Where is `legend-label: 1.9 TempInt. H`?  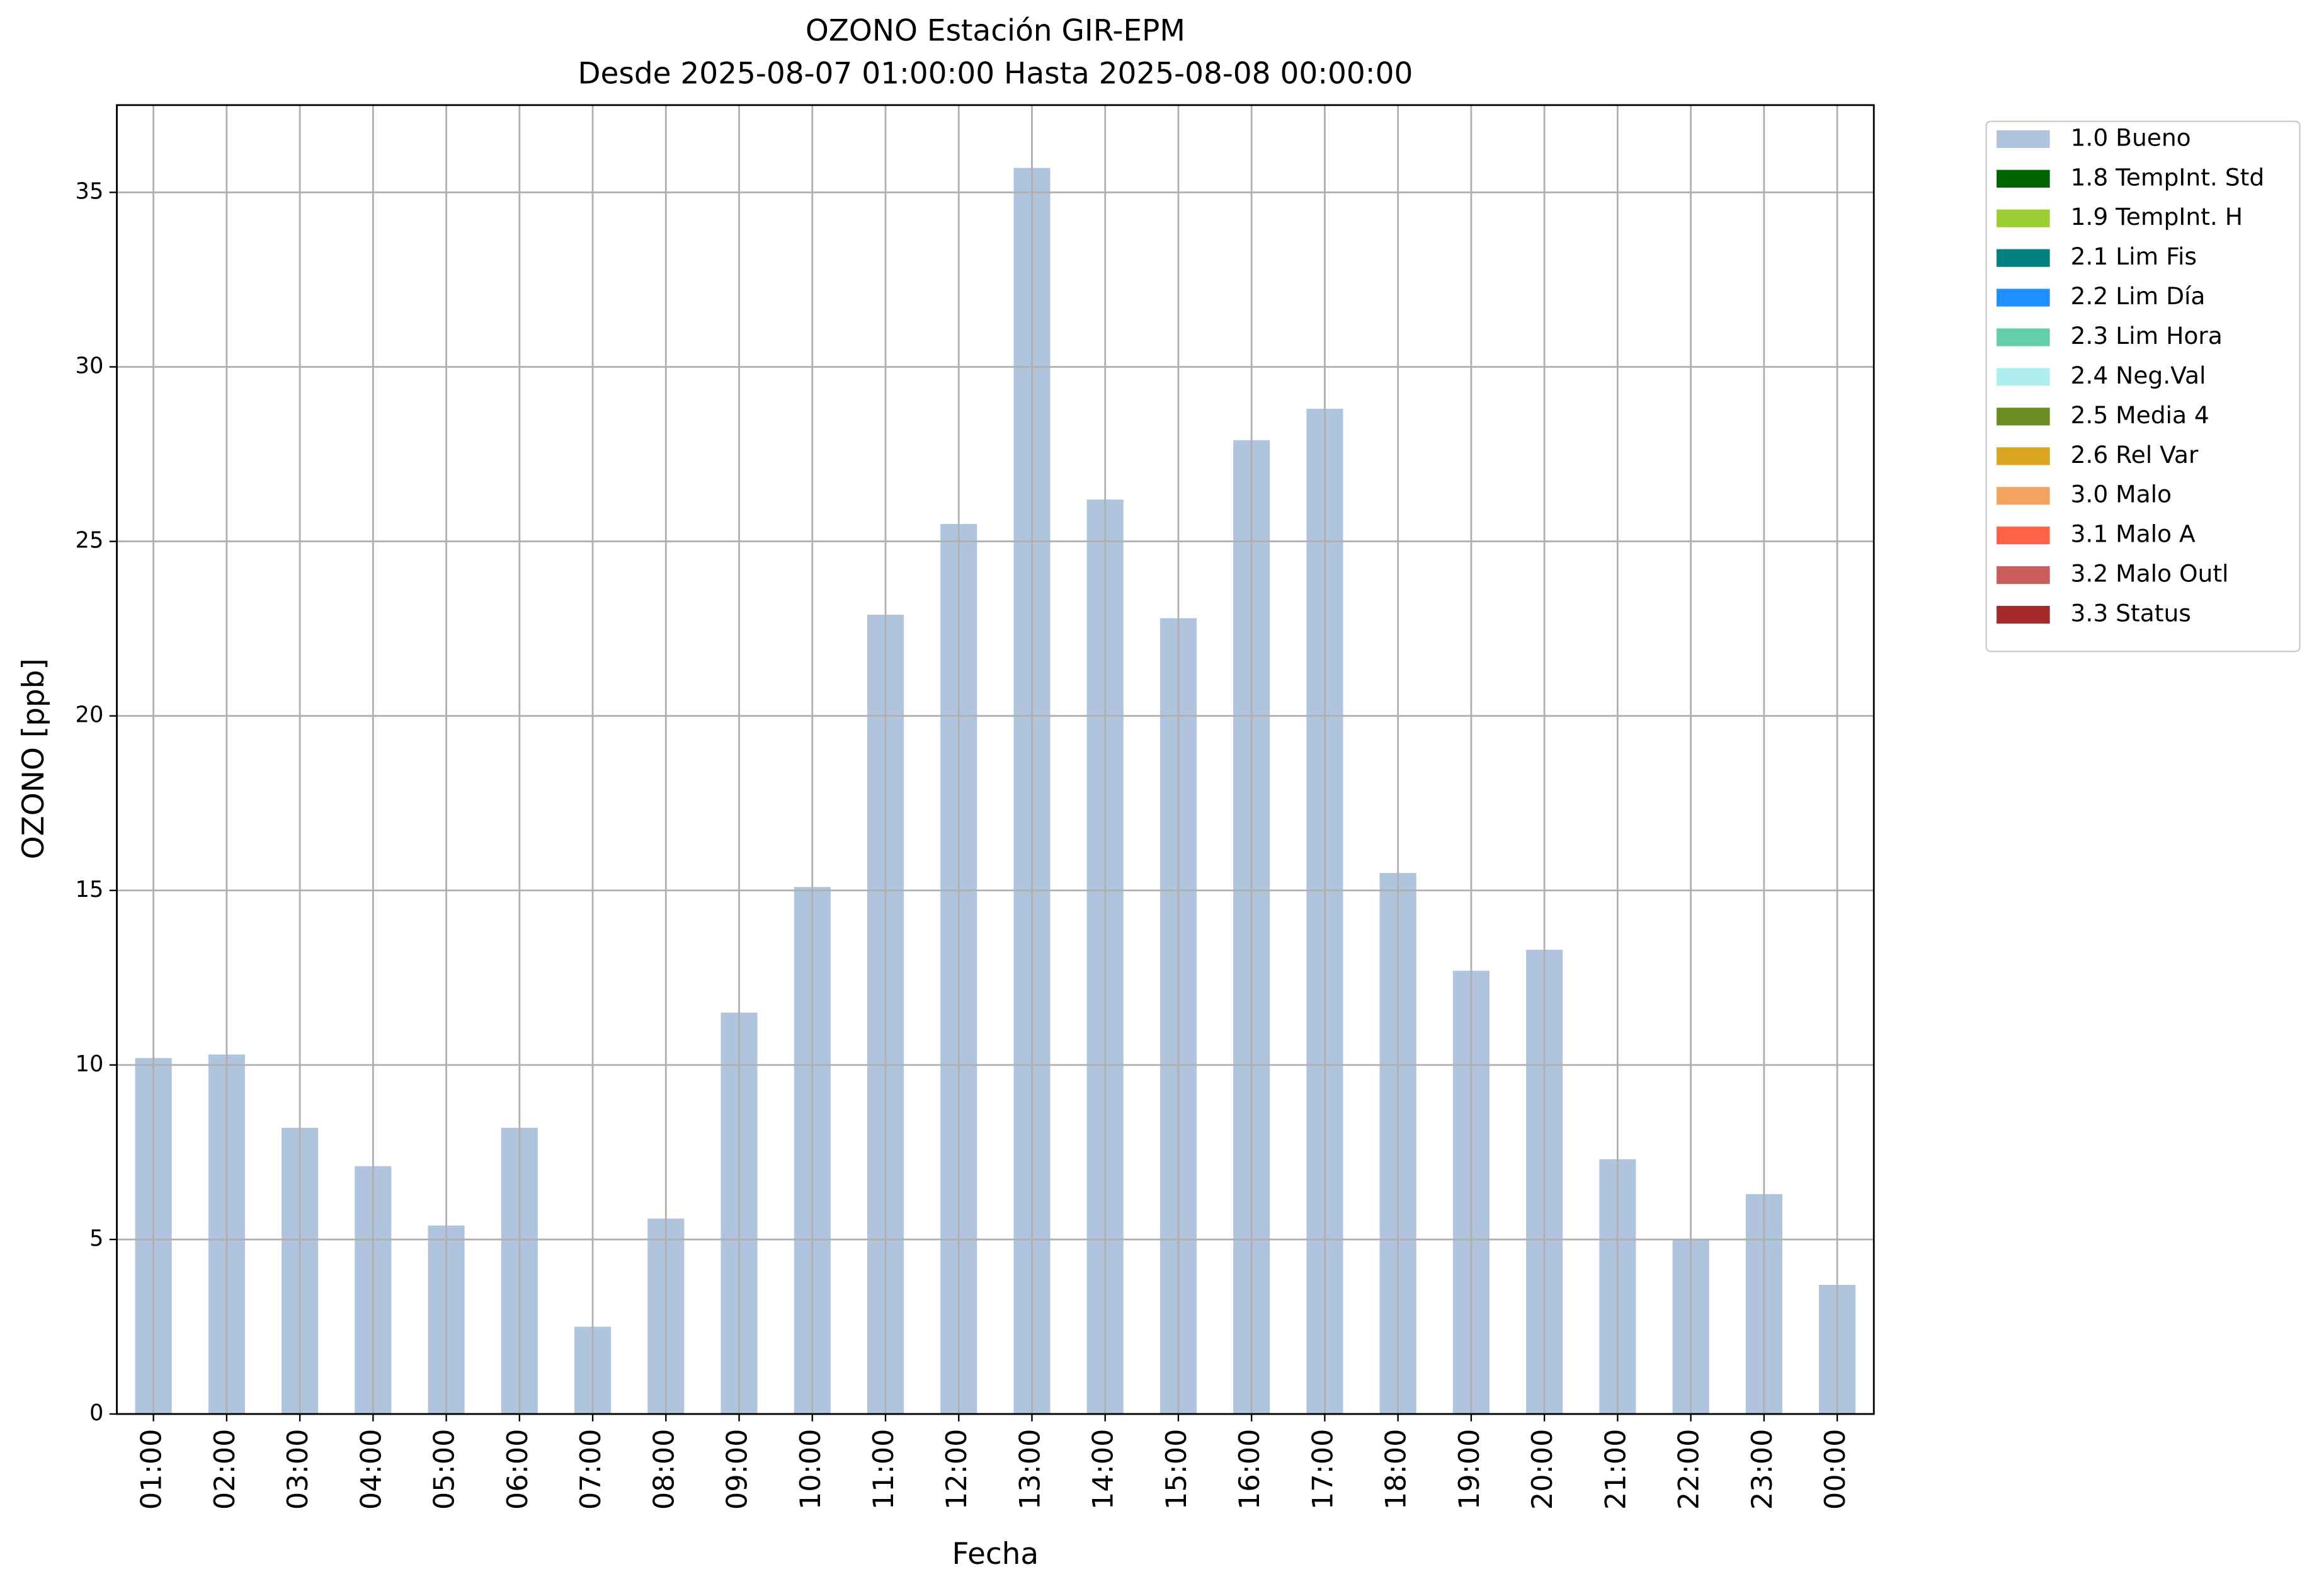 legend-label: 1.9 TempInt. H is located at coordinates (2157, 217).